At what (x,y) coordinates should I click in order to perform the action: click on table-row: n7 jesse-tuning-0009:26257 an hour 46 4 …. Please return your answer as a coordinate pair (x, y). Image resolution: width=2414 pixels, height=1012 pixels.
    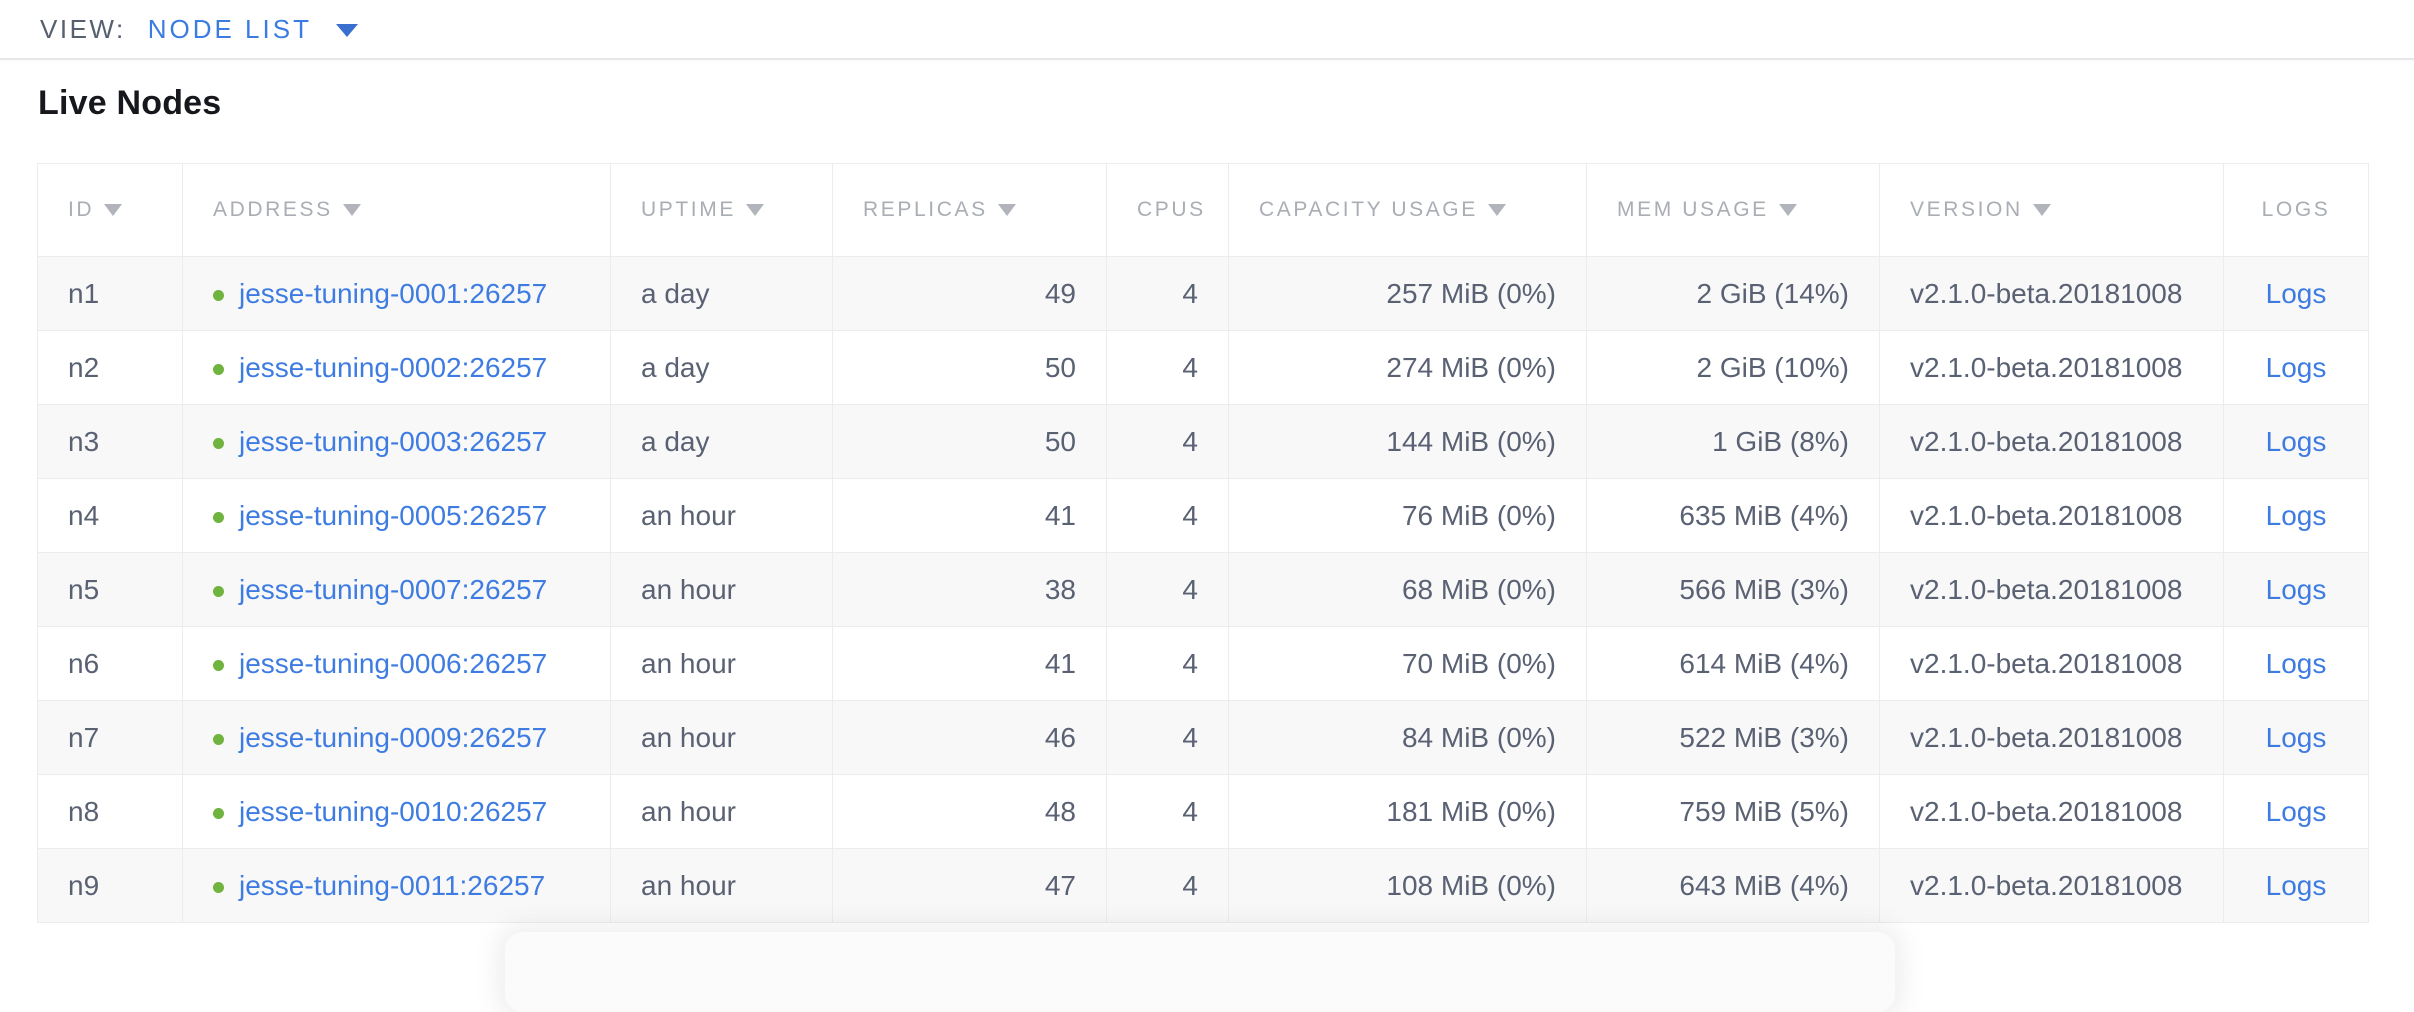
    Looking at the image, I should click on (1203, 737).